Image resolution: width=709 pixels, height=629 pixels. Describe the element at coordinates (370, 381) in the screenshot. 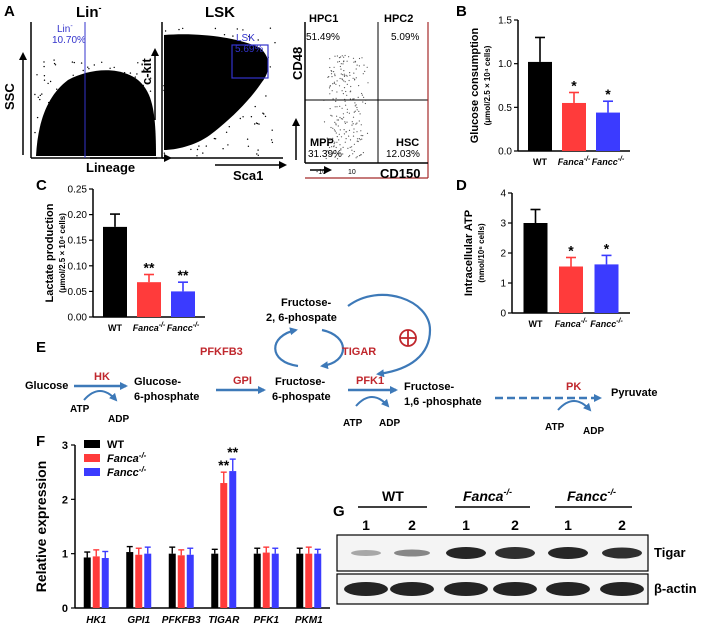

I see `enzyme-pfk1: PFK1` at that location.